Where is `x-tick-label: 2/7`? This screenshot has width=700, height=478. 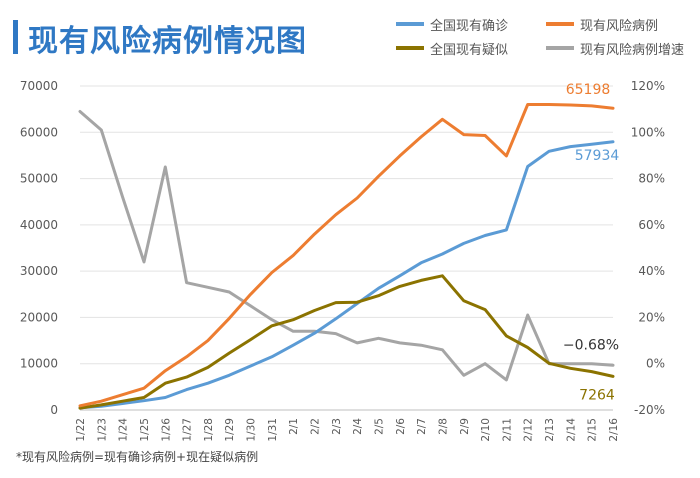 x-tick-label: 2/7 is located at coordinates (422, 426).